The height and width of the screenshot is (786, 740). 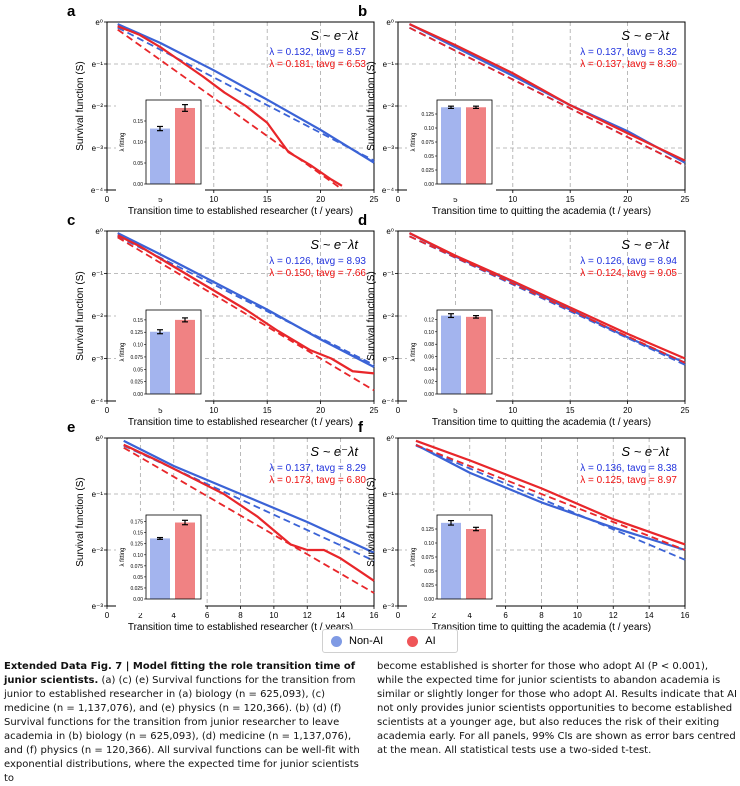 I want to click on x-tick-label: 2, so click(x=140, y=615).